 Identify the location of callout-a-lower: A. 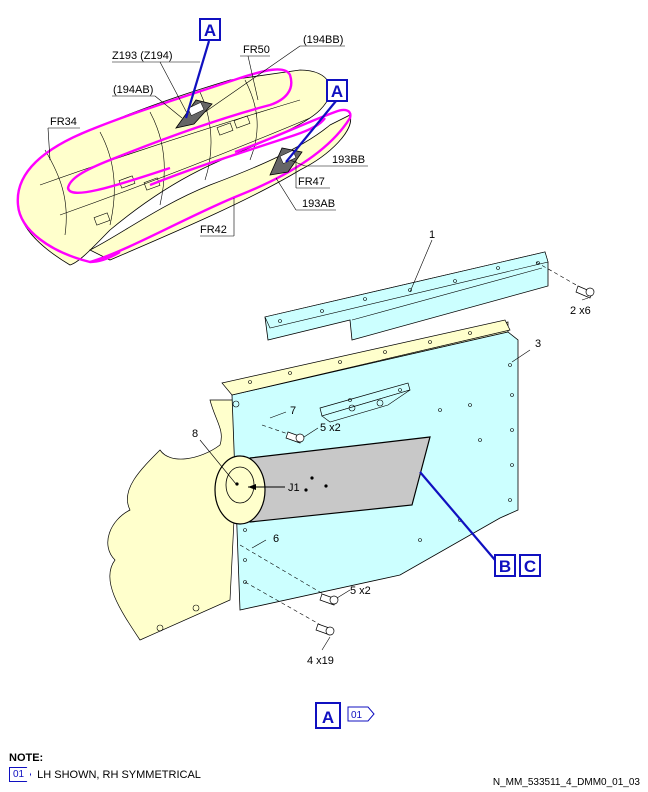
(337, 90).